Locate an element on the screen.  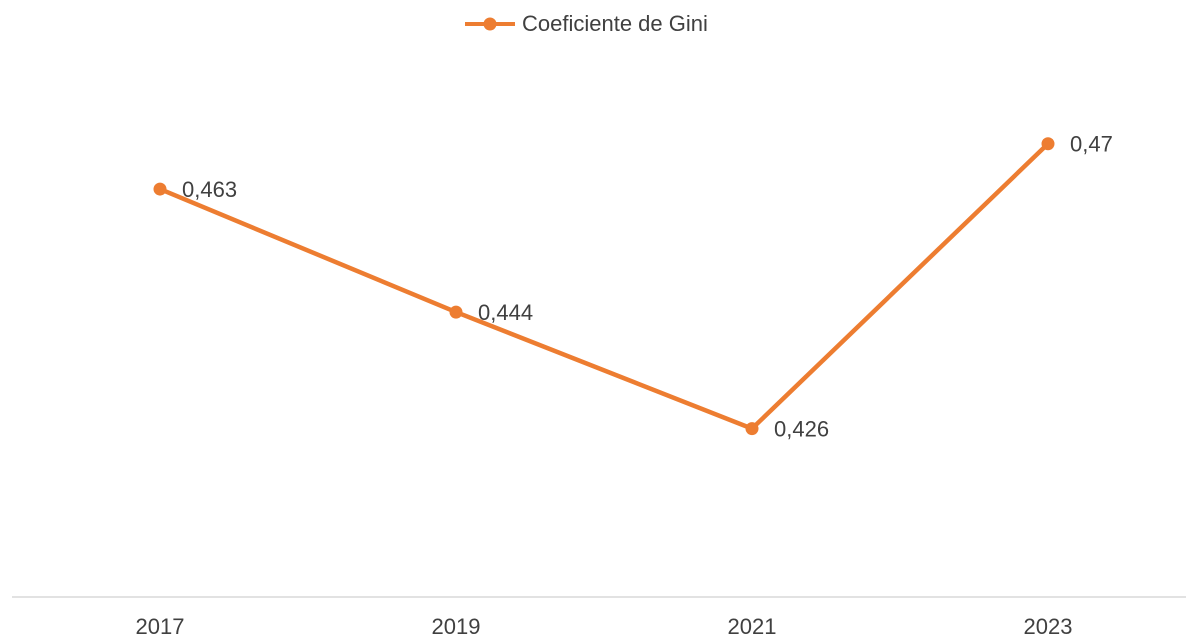
data-label: 0,47 is located at coordinates (1091, 144).